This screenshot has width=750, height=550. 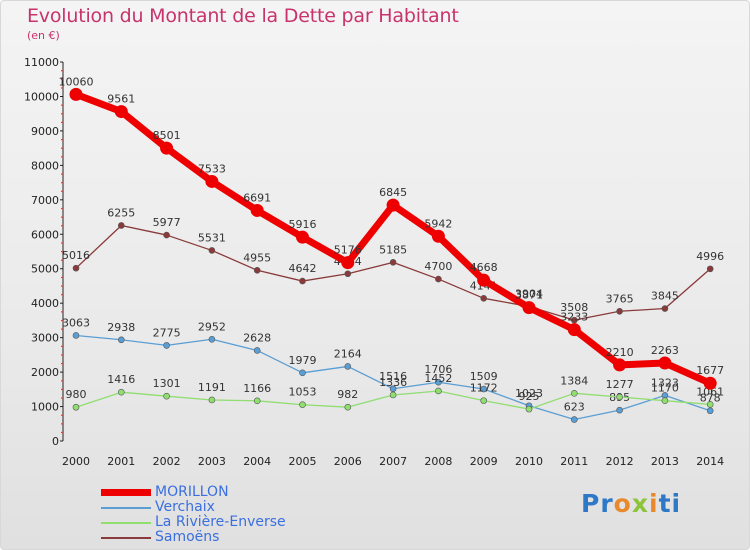 What do you see at coordinates (438, 266) in the screenshot?
I see `data-label: 4700` at bounding box center [438, 266].